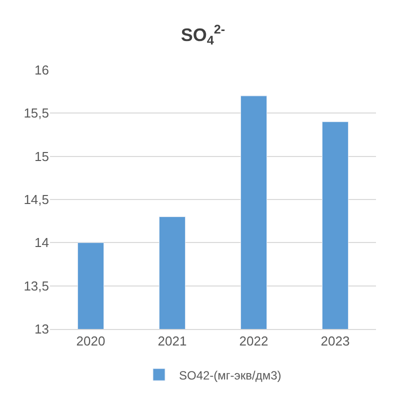 This screenshot has height=404, width=406. Describe the element at coordinates (36, 113) in the screenshot. I see `y-tick-label: 15,5` at that location.